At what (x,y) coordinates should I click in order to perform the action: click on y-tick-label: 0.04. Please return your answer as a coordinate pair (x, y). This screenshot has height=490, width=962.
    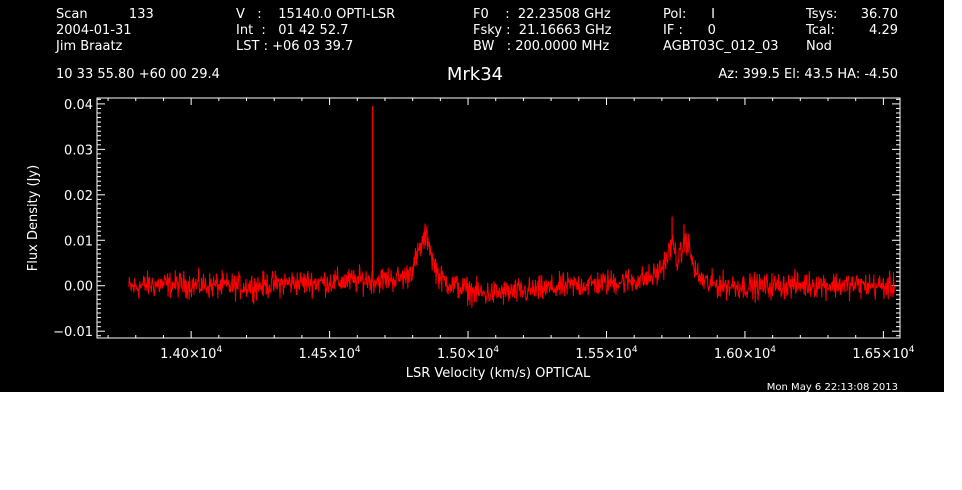
    Looking at the image, I should click on (78, 105).